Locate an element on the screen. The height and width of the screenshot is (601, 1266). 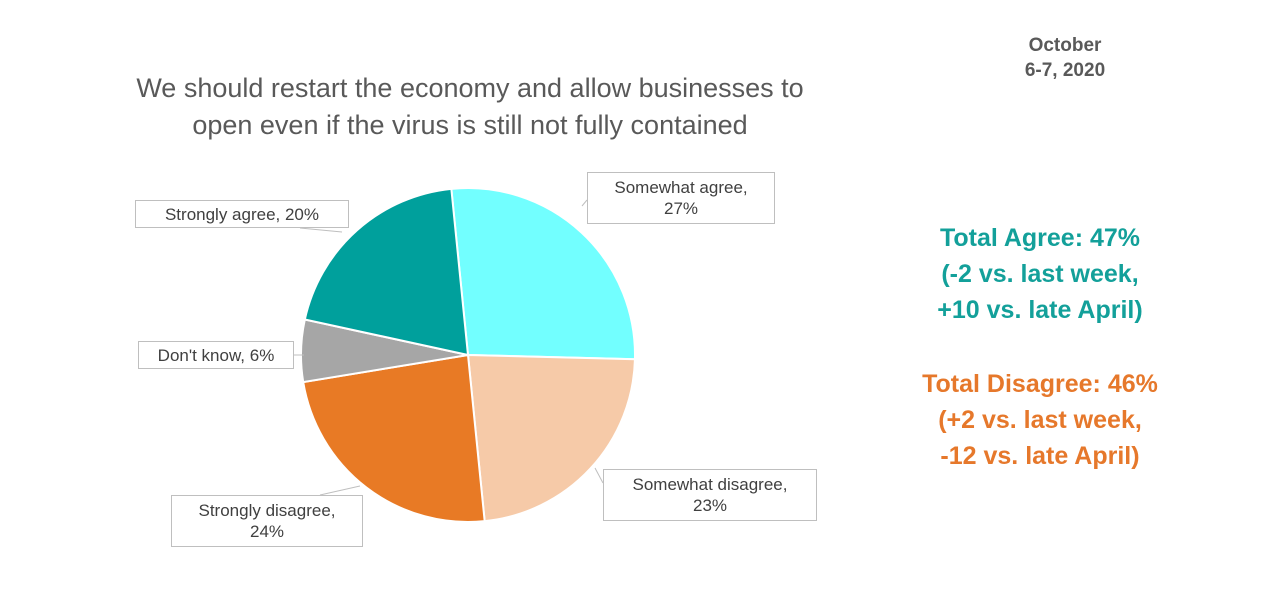
callout-somewhat-disagree: Somewhat disagree, 23% is located at coordinates (710, 495).